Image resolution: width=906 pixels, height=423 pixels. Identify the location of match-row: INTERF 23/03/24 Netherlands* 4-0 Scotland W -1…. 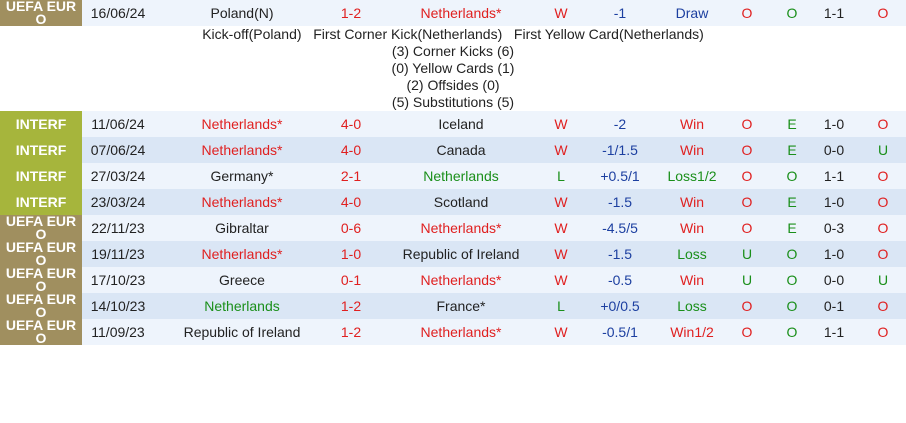
(453, 202).